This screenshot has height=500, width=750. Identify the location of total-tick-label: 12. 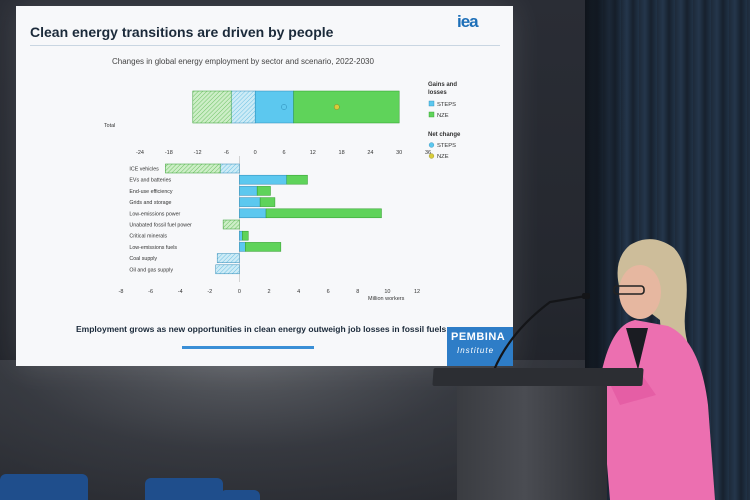
(313, 153).